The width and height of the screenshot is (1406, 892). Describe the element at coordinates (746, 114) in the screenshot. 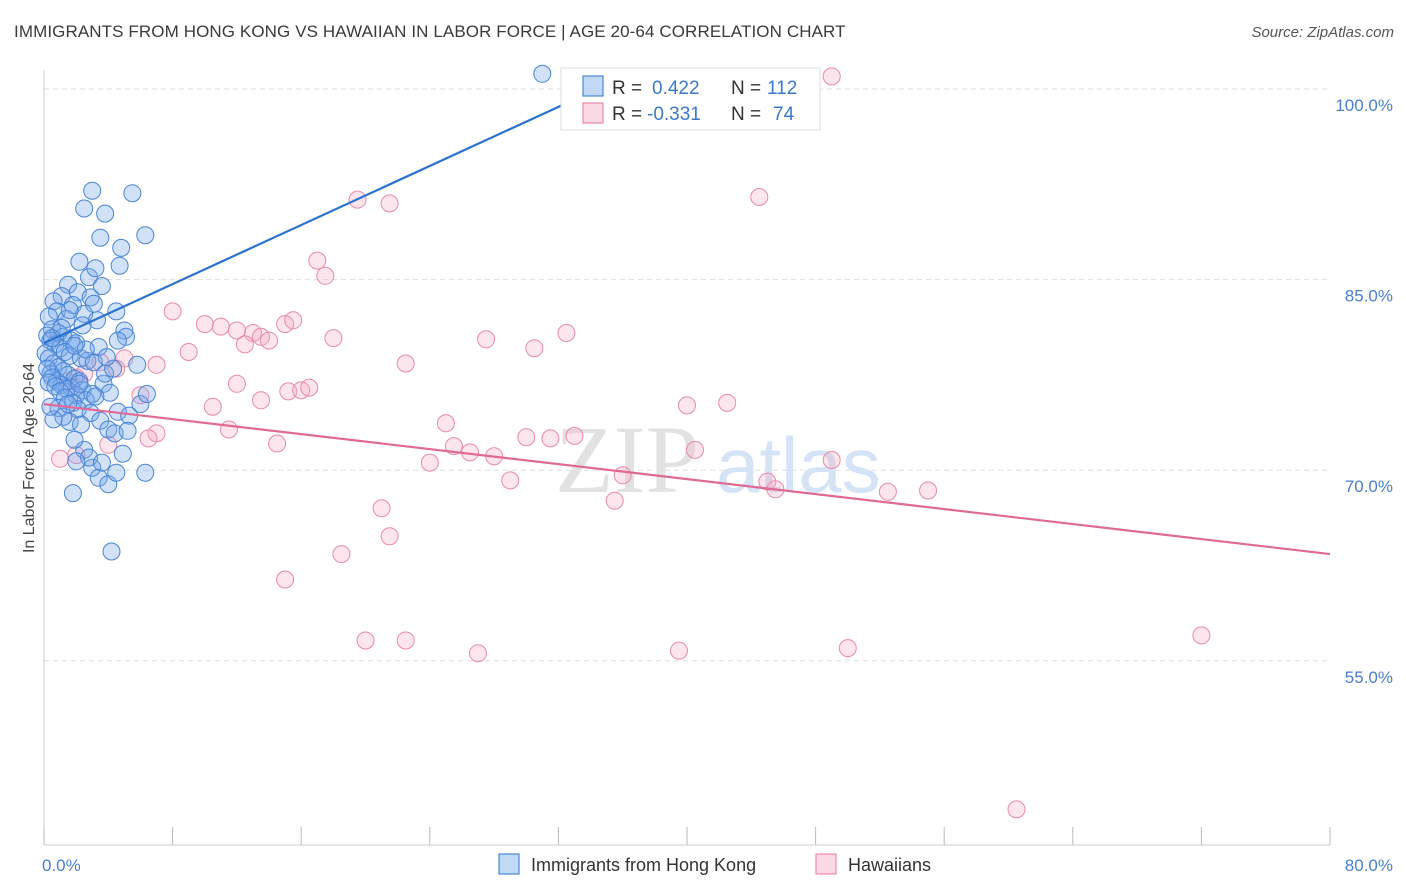

I see `legend-n-label-2: N =` at that location.